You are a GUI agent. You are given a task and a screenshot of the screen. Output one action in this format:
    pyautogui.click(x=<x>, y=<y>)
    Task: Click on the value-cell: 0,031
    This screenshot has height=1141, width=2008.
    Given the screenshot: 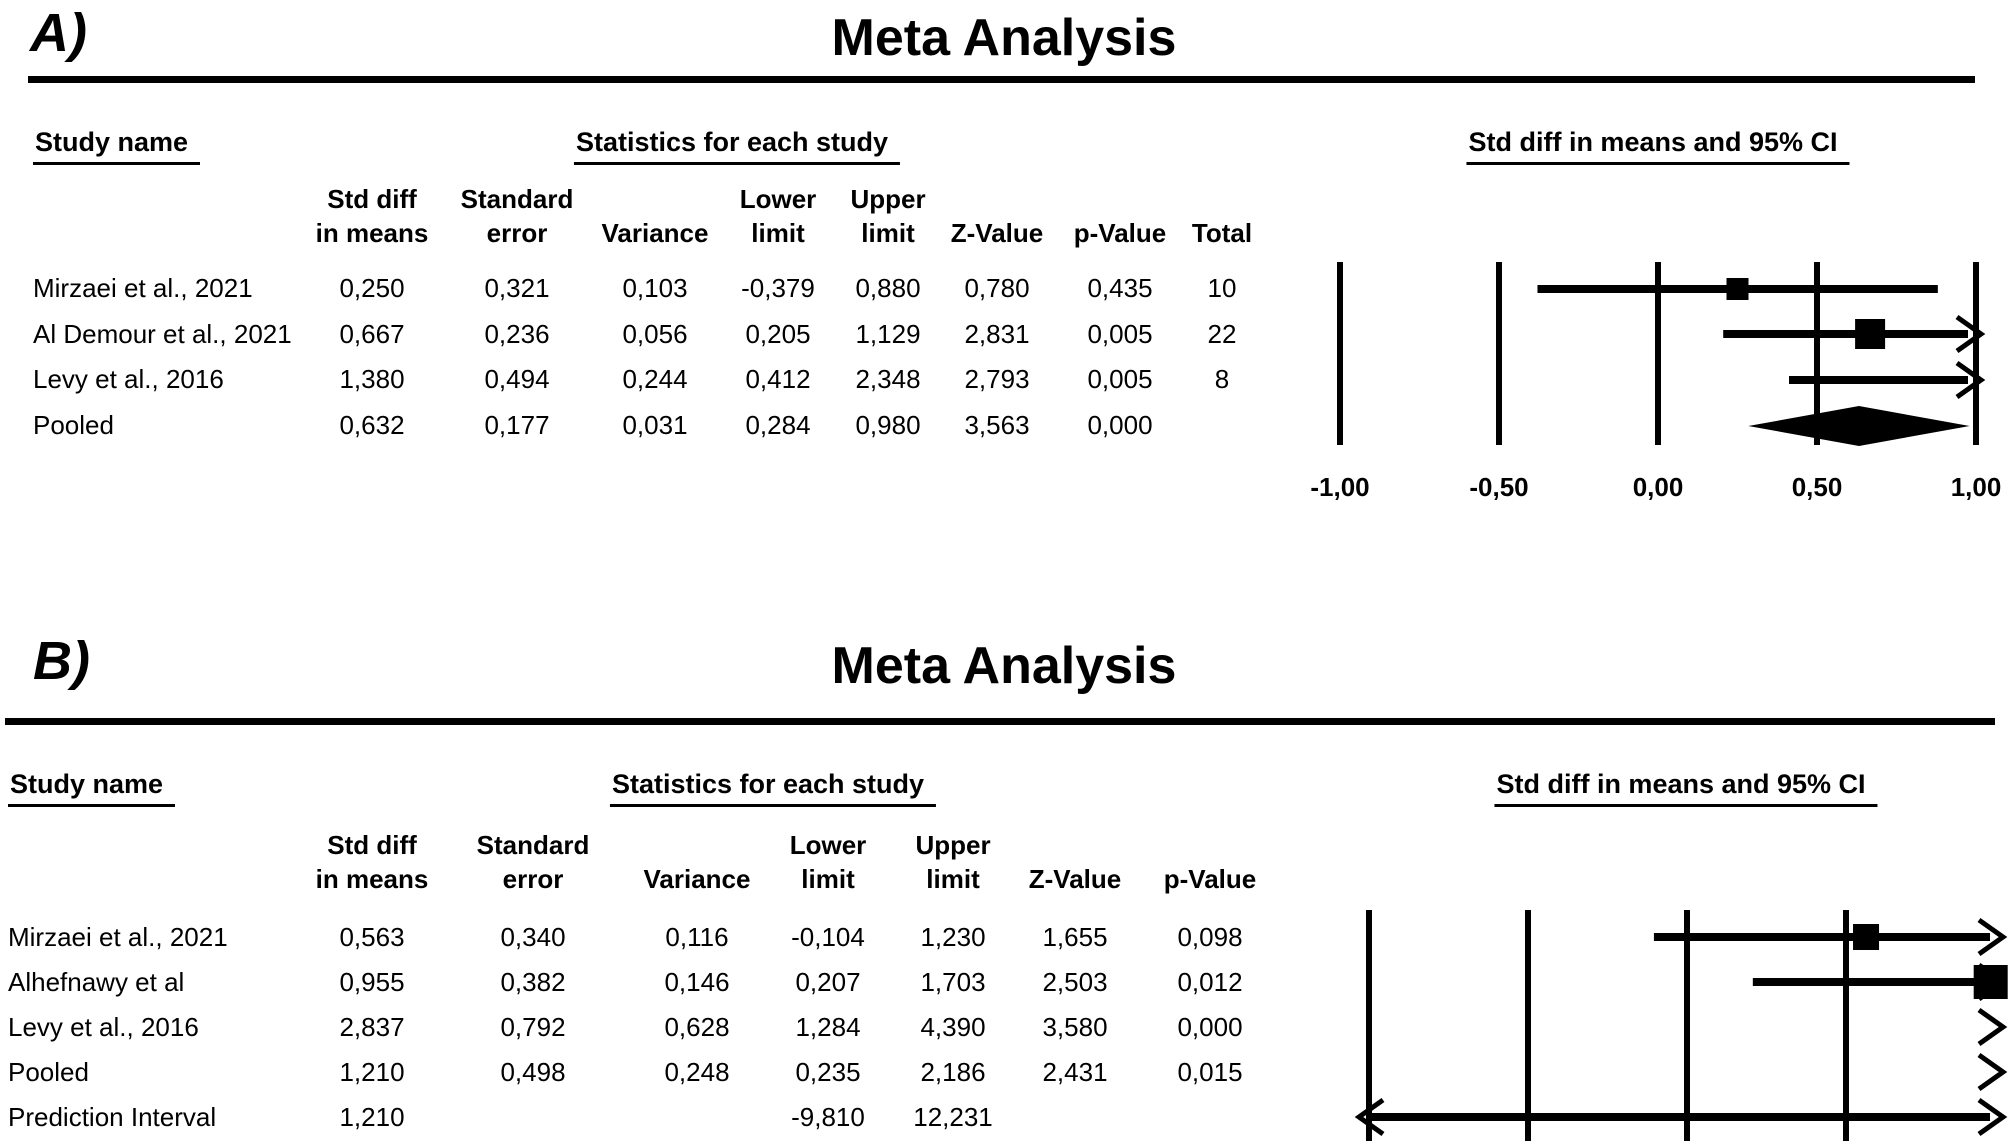 What is the action you would take?
    pyautogui.click(x=655, y=425)
    